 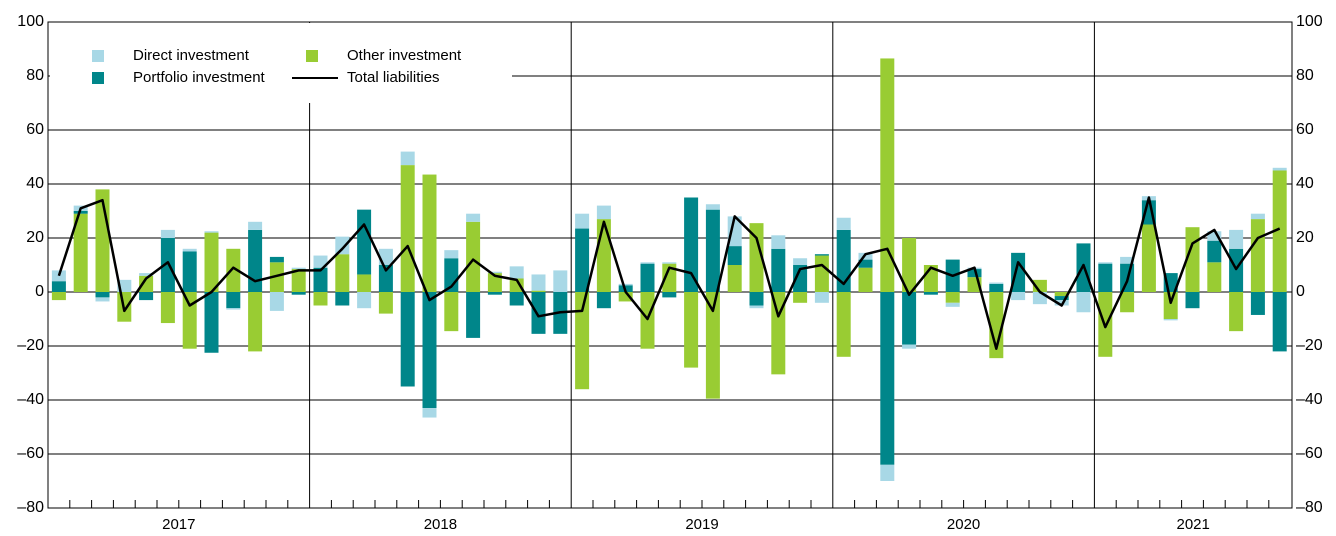 I want to click on y2-tick-label: 80, so click(x=1305, y=75).